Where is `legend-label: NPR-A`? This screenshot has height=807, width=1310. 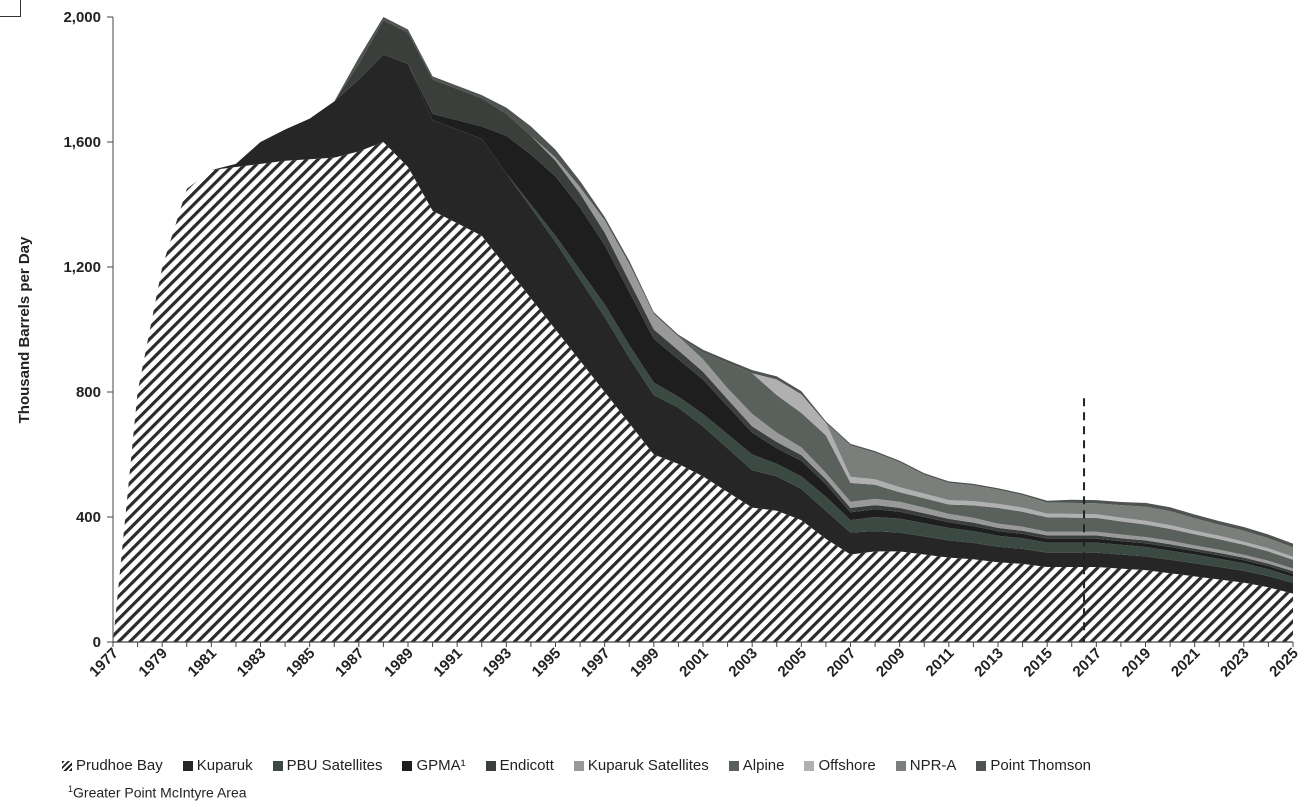 legend-label: NPR-A is located at coordinates (933, 765).